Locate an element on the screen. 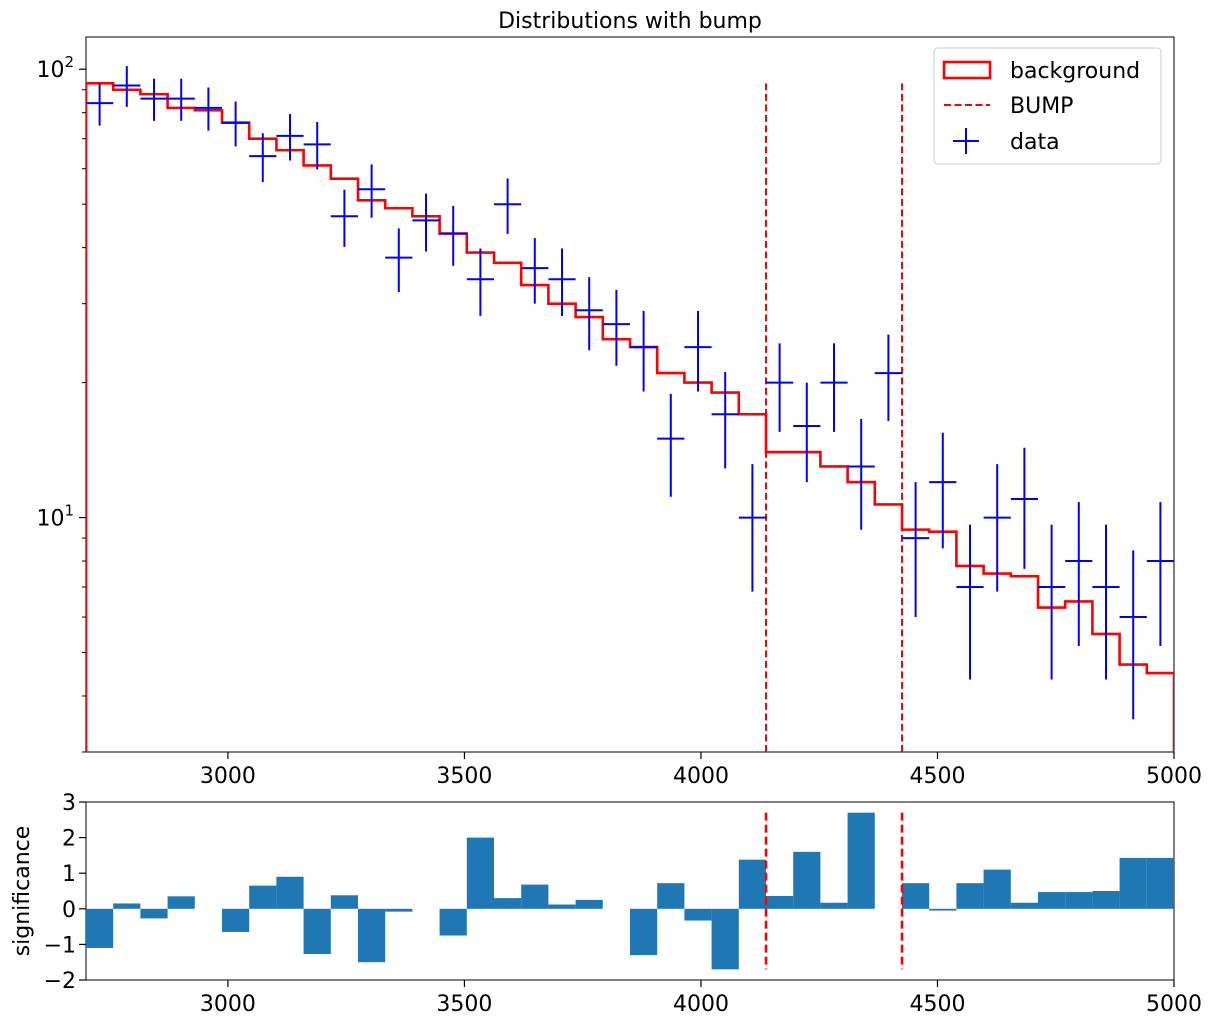 This screenshot has width=1214, height=1029. y-tick-exponent: 2 is located at coordinates (69, 62).